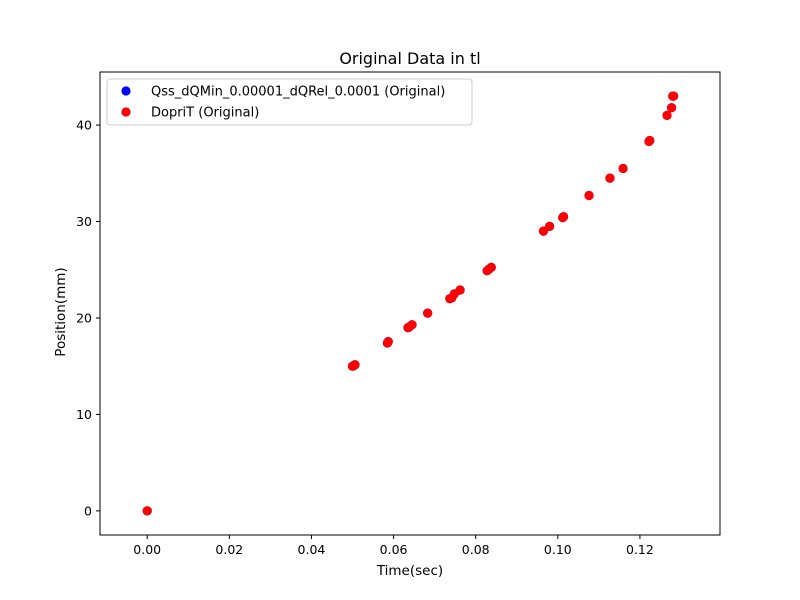 The height and width of the screenshot is (600, 800). I want to click on x-tick-label: 0.10, so click(558, 549).